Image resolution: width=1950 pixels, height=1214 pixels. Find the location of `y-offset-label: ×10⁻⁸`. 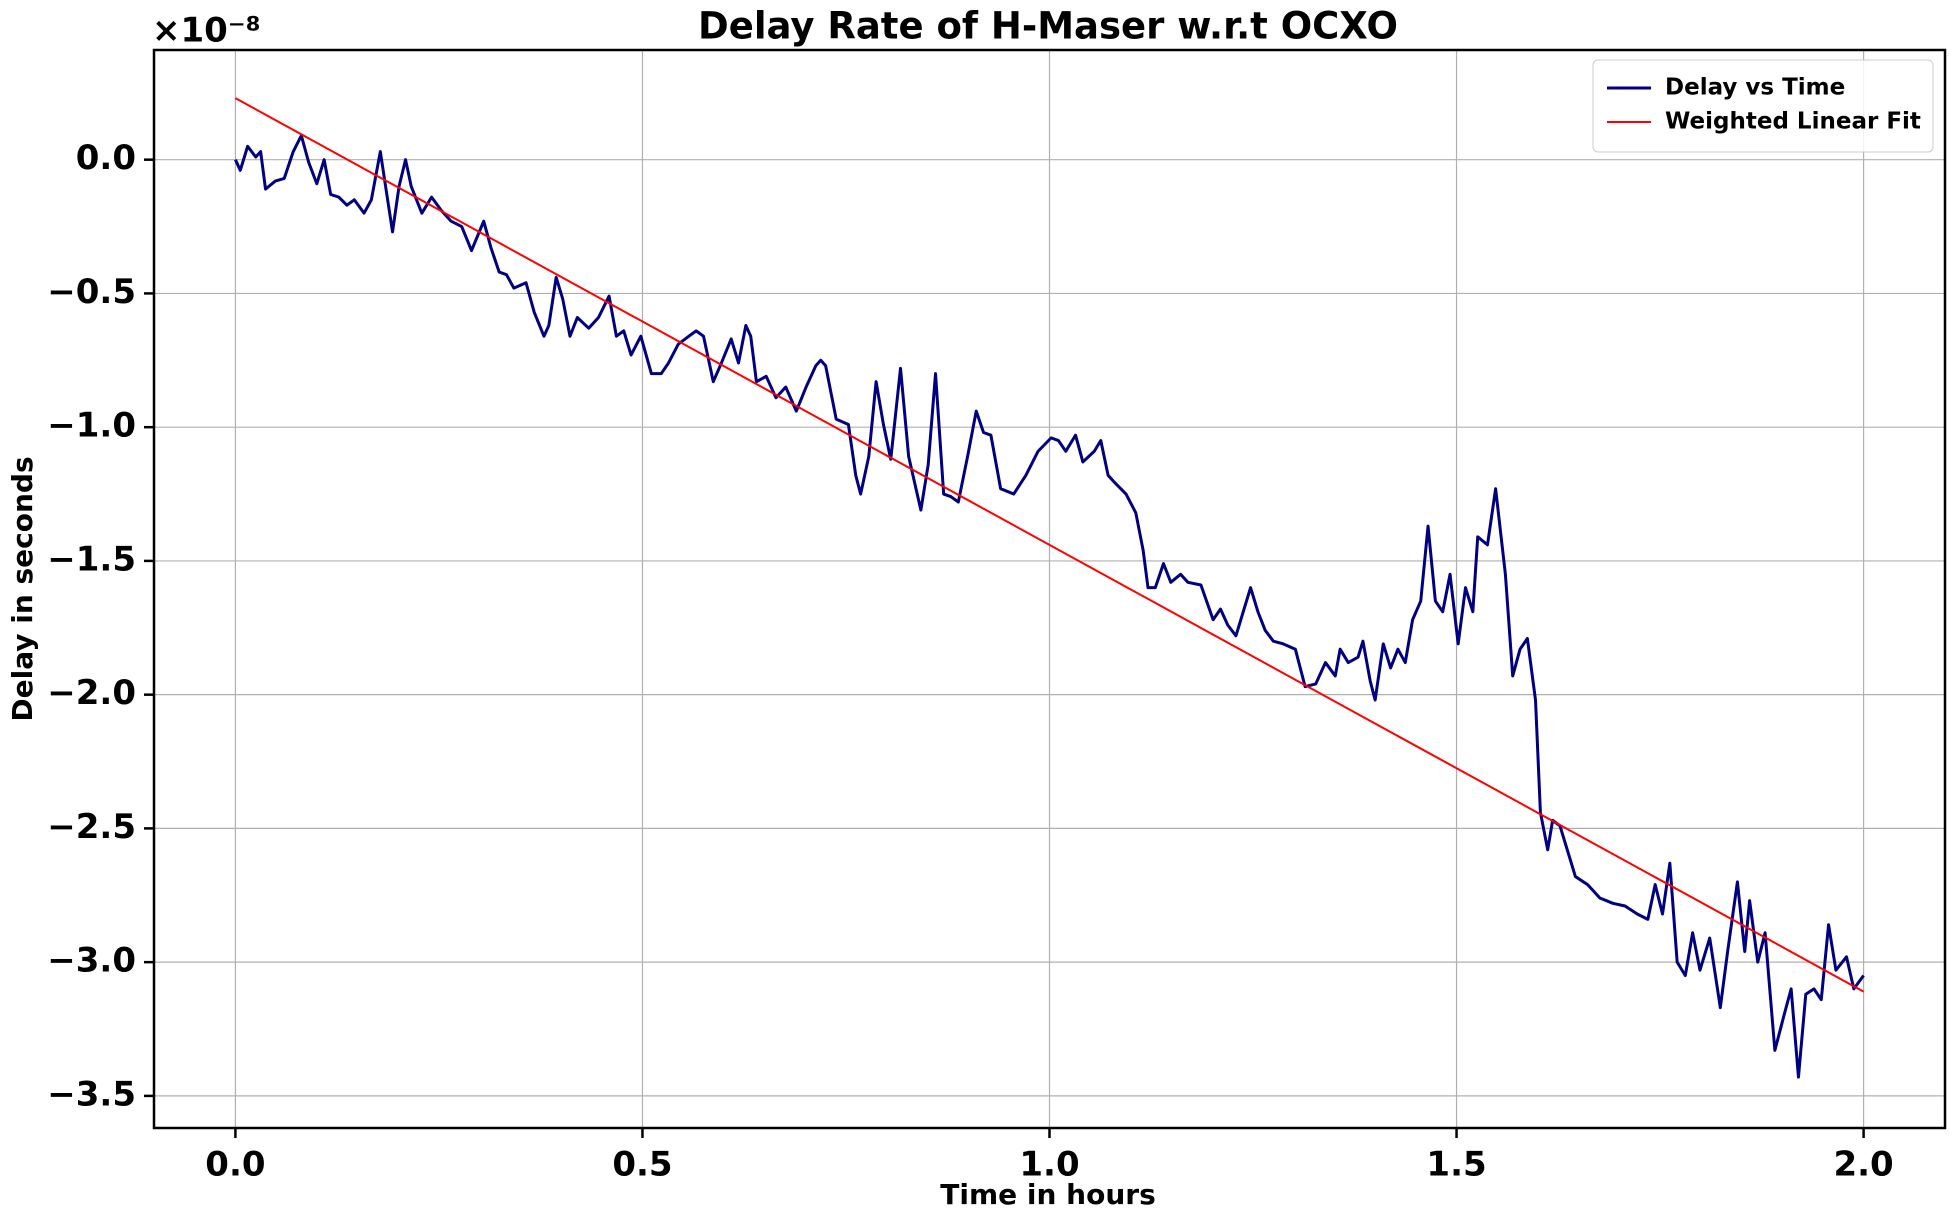

y-offset-label: ×10⁻⁸ is located at coordinates (206, 31).